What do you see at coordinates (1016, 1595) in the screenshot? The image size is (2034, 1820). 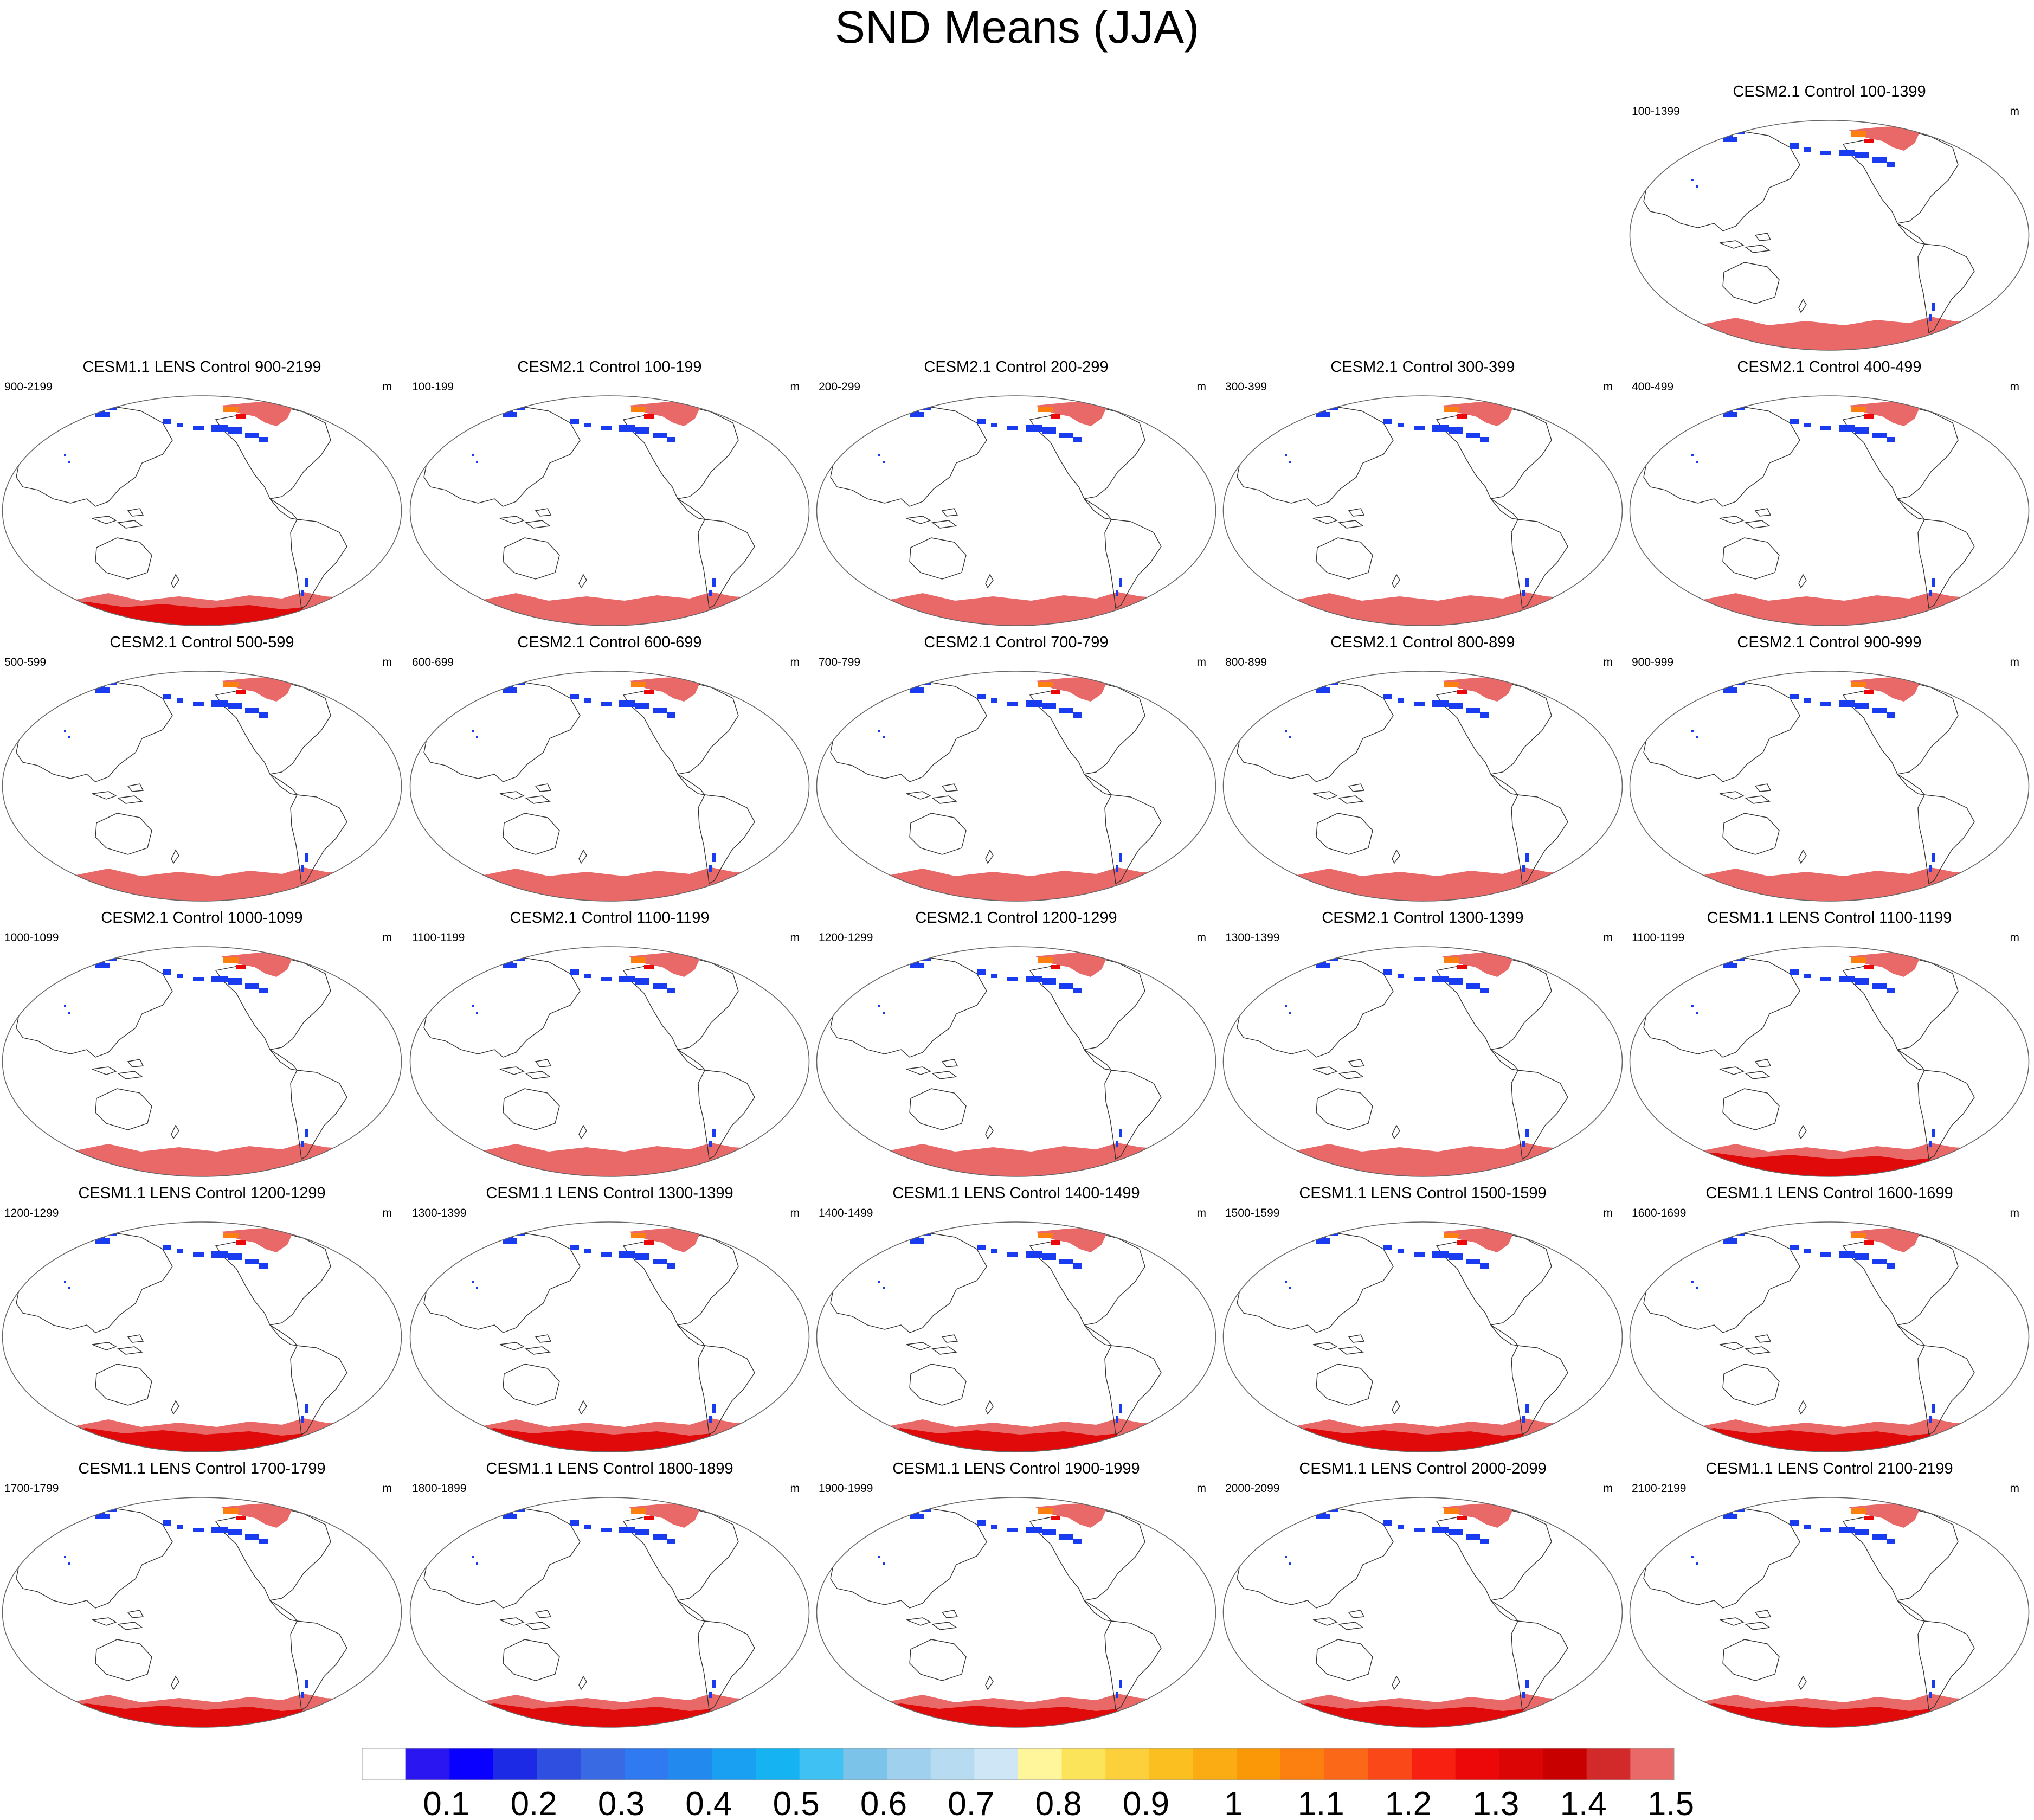 I see `map-panel: CESM1.1 LENS Control 1900-1999 1900-1999 m` at bounding box center [1016, 1595].